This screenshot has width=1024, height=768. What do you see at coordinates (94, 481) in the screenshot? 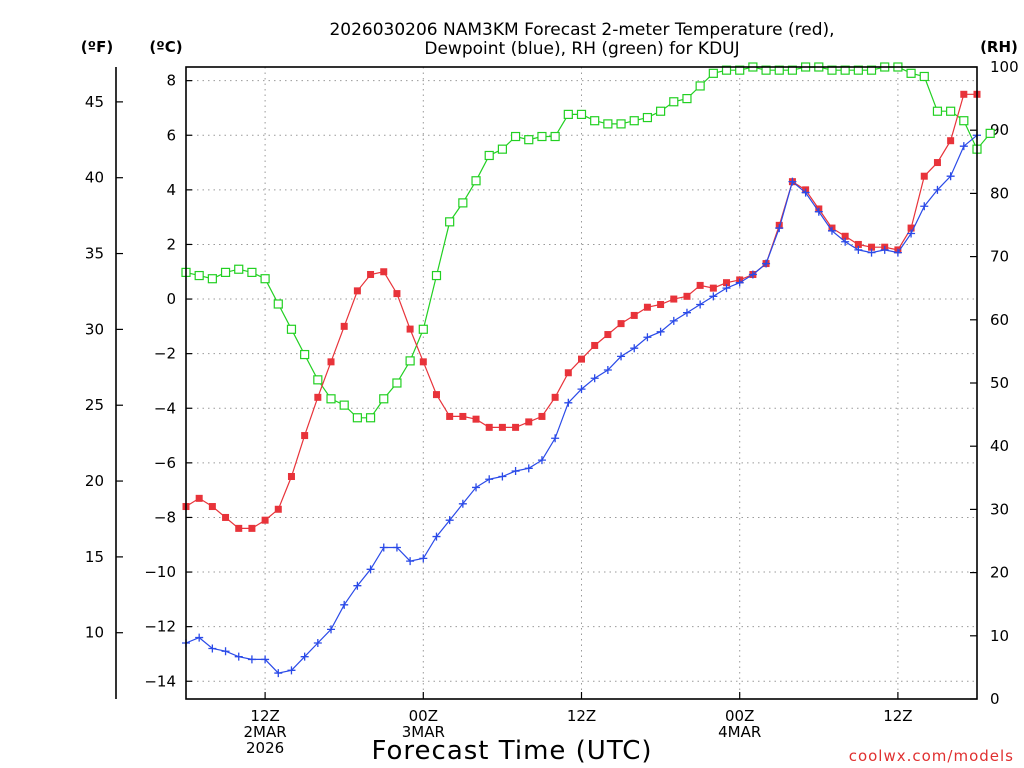
I see `f-tick-label: 20` at bounding box center [94, 481].